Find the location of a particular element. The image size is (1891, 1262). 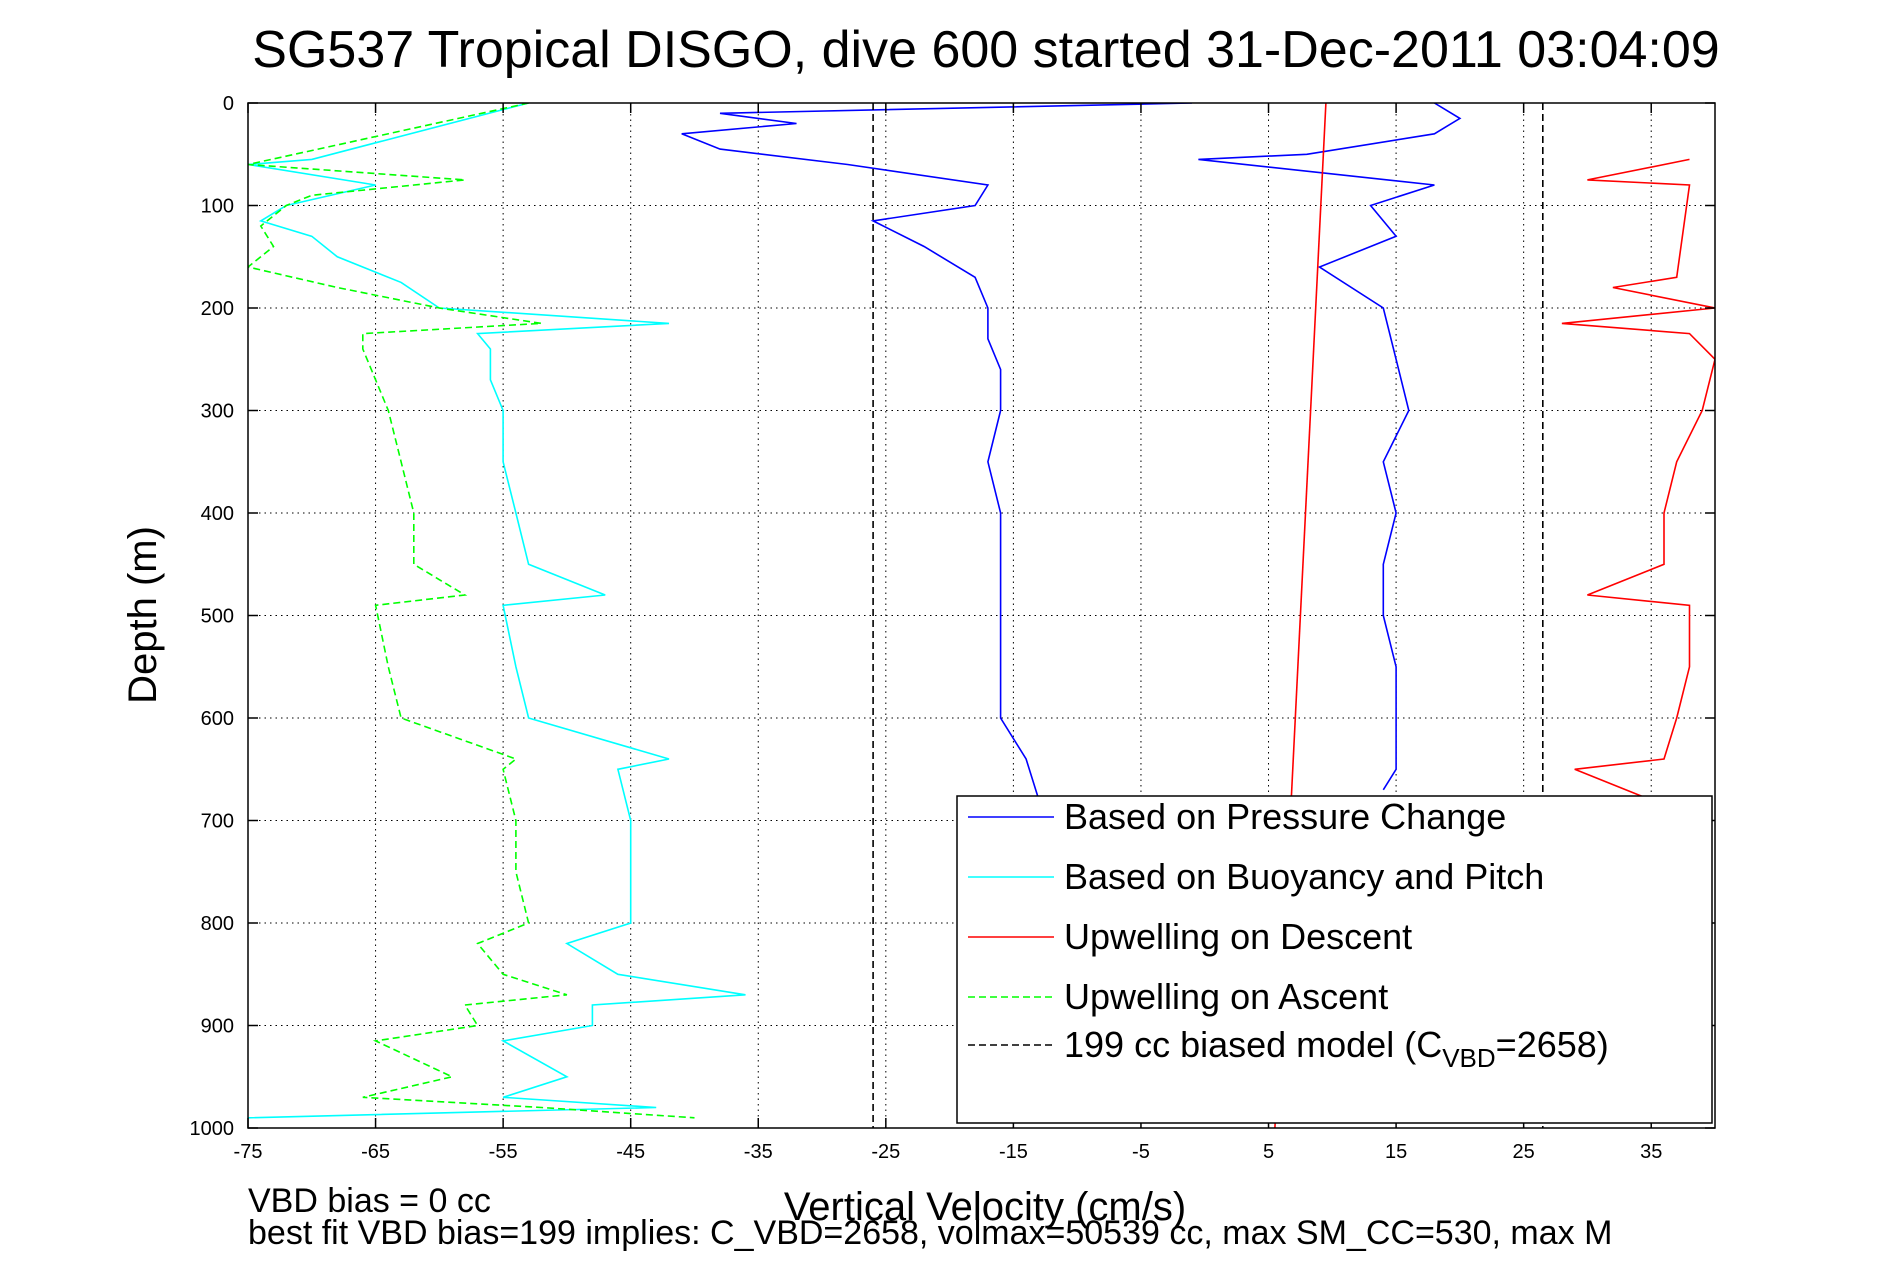

y-tick-label: 200 is located at coordinates (217, 309).